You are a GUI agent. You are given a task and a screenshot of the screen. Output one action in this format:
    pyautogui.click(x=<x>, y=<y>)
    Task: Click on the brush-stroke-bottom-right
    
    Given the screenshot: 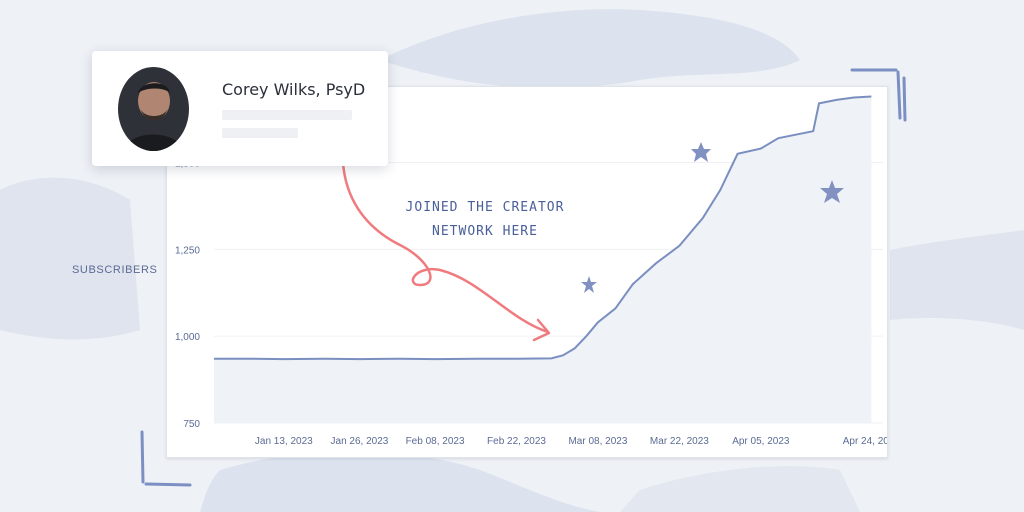 What is the action you would take?
    pyautogui.click(x=740, y=489)
    